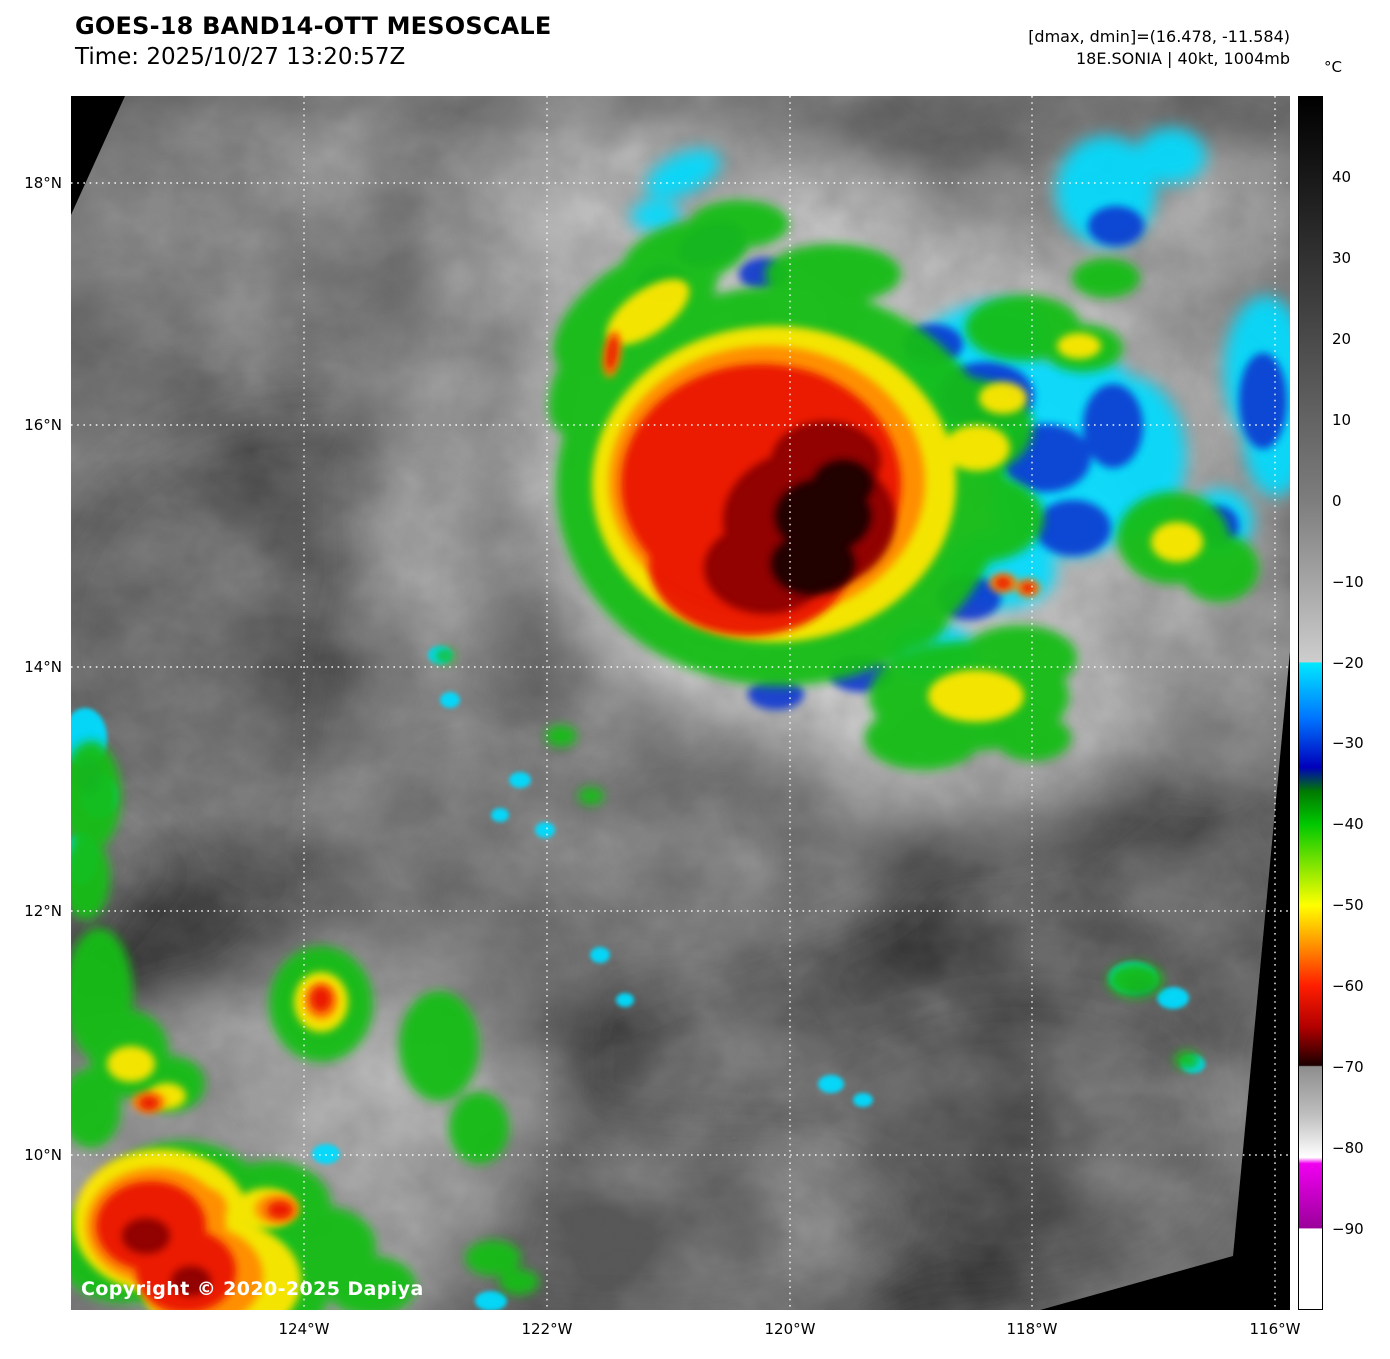 Image resolution: width=1390 pixels, height=1359 pixels. What do you see at coordinates (1348, 581) in the screenshot?
I see `colorbar-tick: −10` at bounding box center [1348, 581].